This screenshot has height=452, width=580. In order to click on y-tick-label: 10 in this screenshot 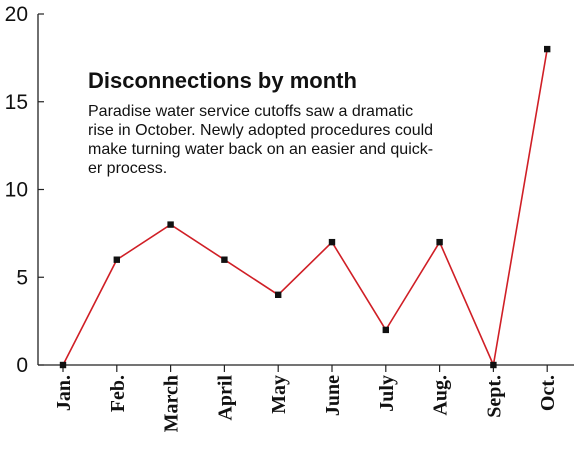, I will do `click(16, 190)`.